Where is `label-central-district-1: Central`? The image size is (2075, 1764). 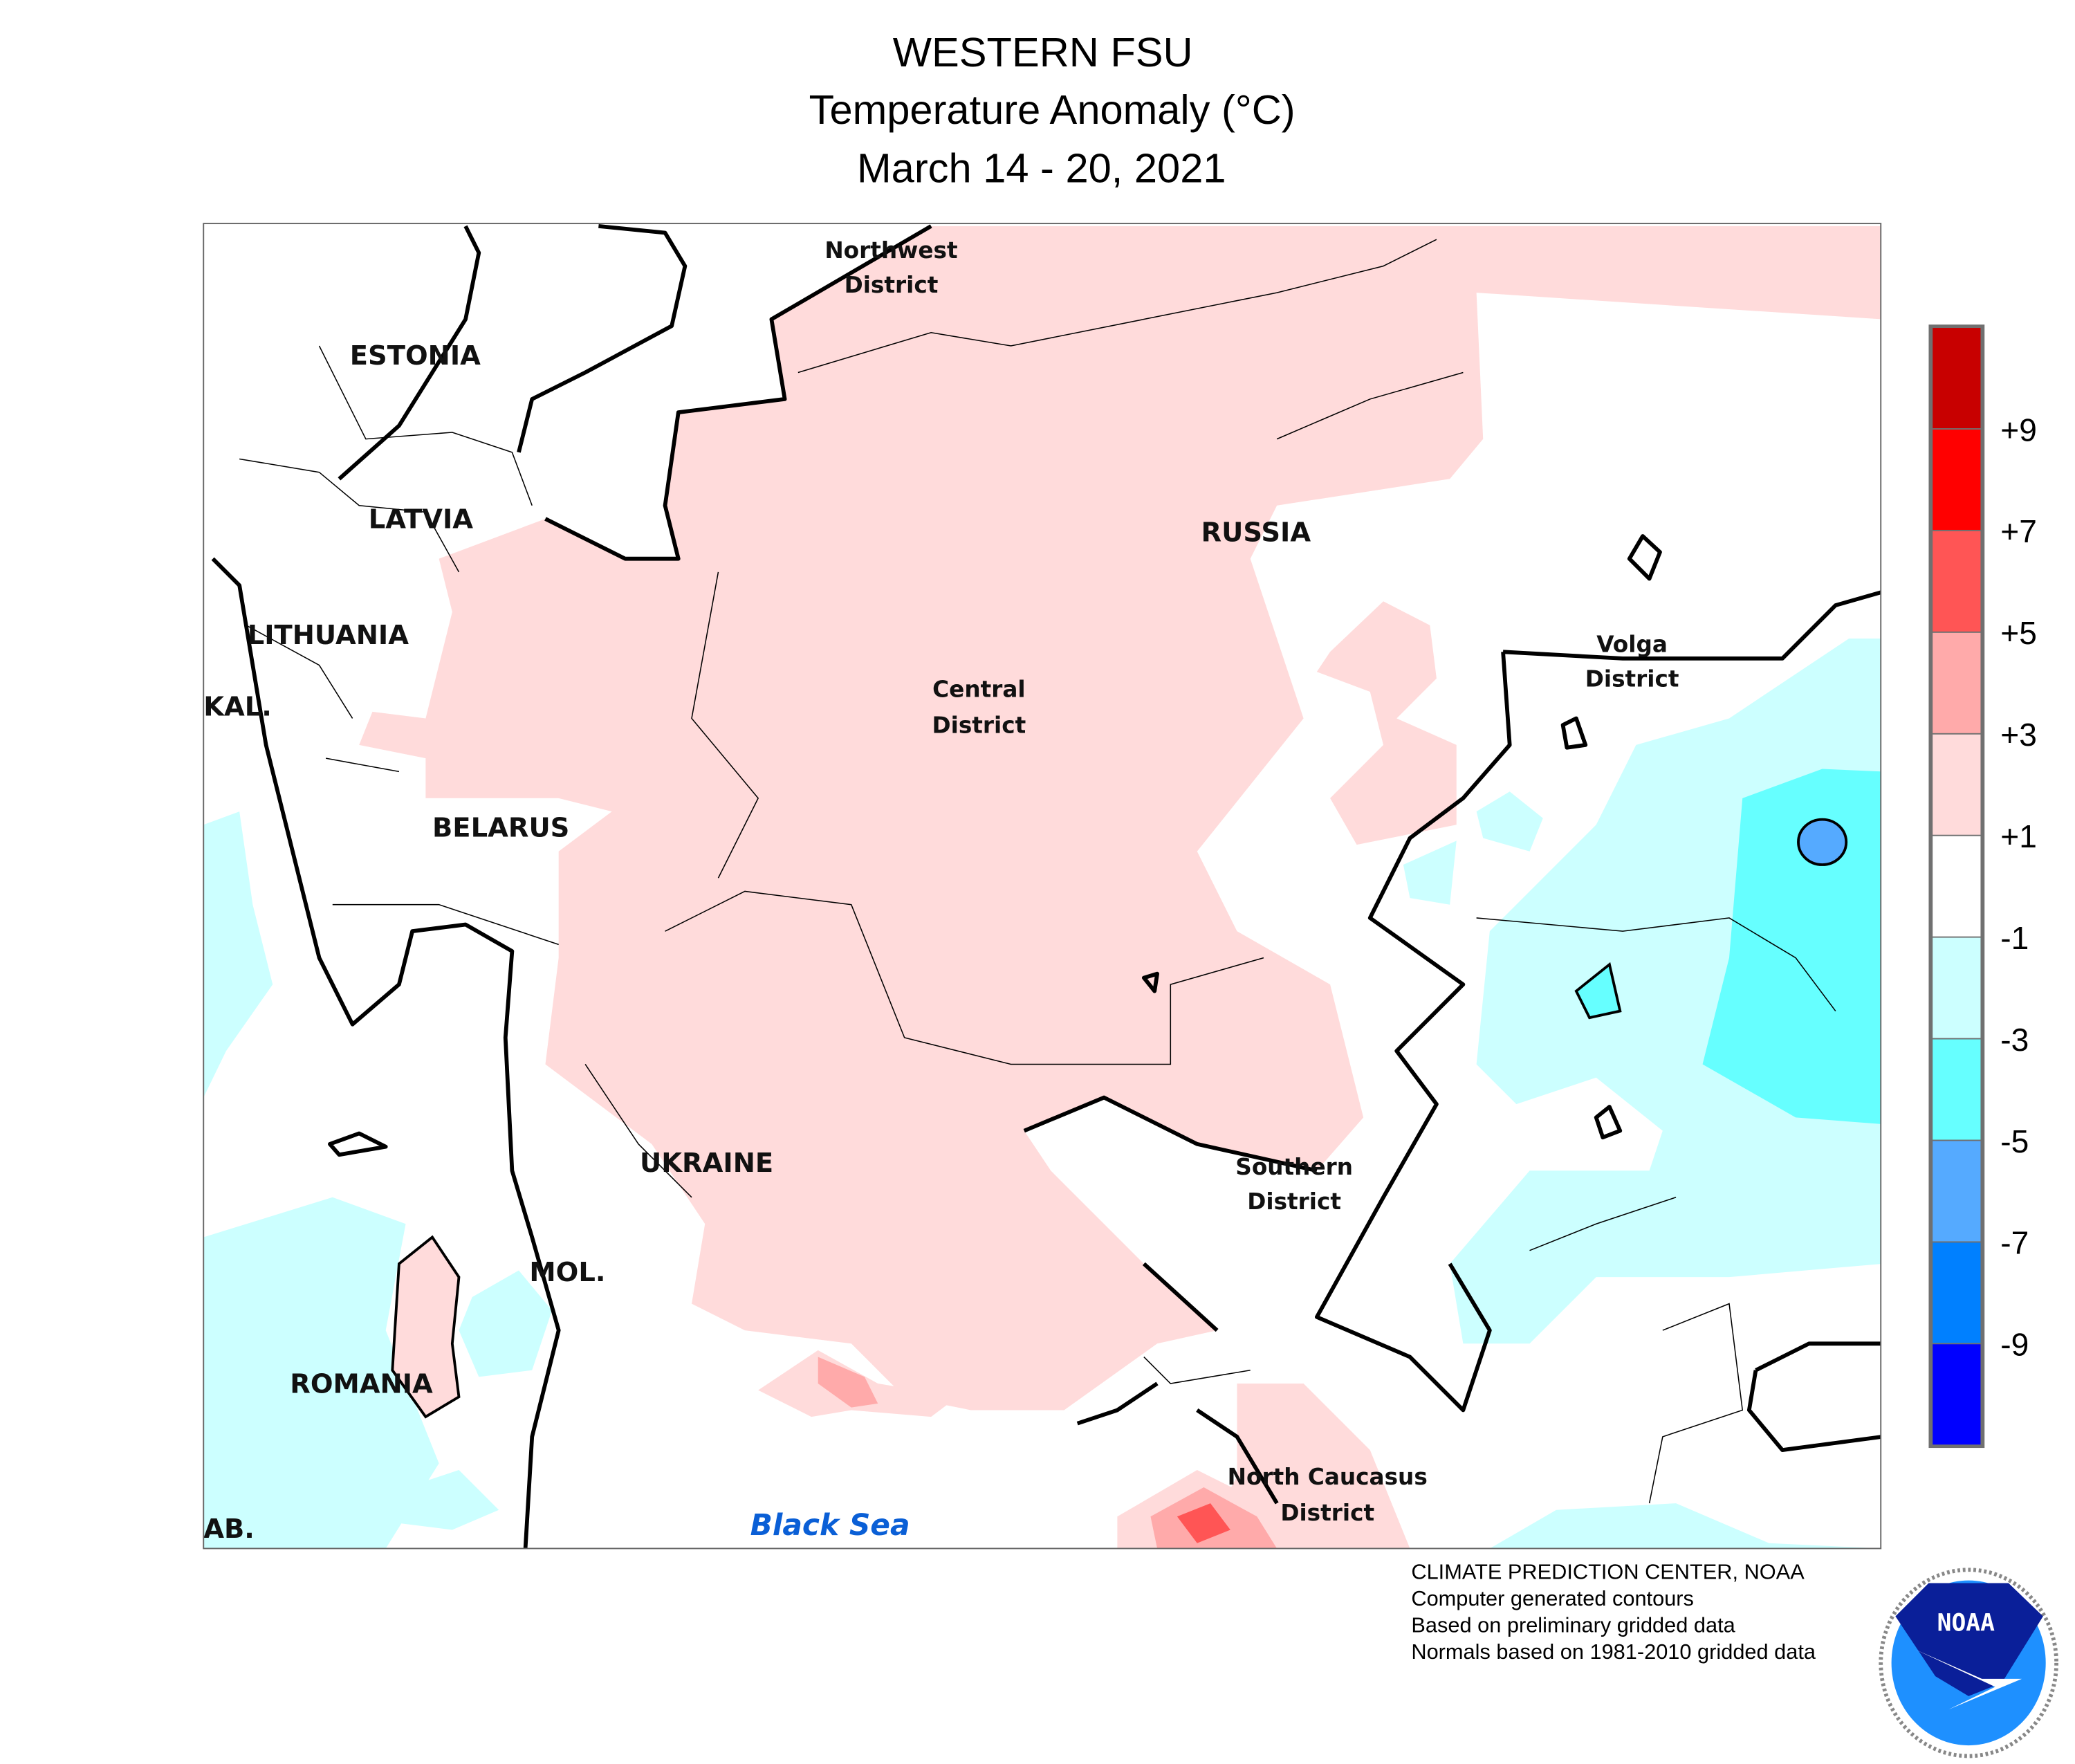 label-central-district-1: Central is located at coordinates (978, 690).